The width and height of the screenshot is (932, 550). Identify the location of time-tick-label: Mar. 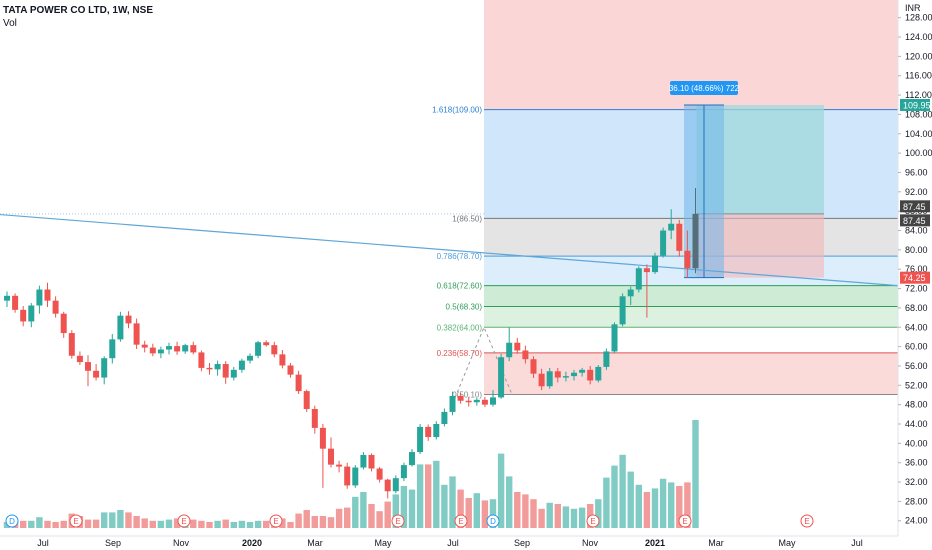
(716, 543).